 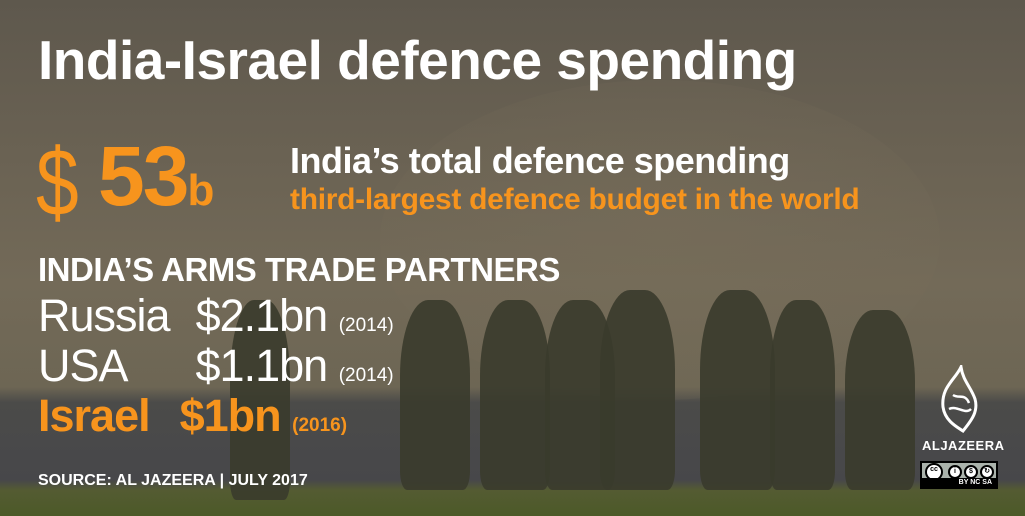 I want to click on headline-amount: 53b, so click(x=156, y=176).